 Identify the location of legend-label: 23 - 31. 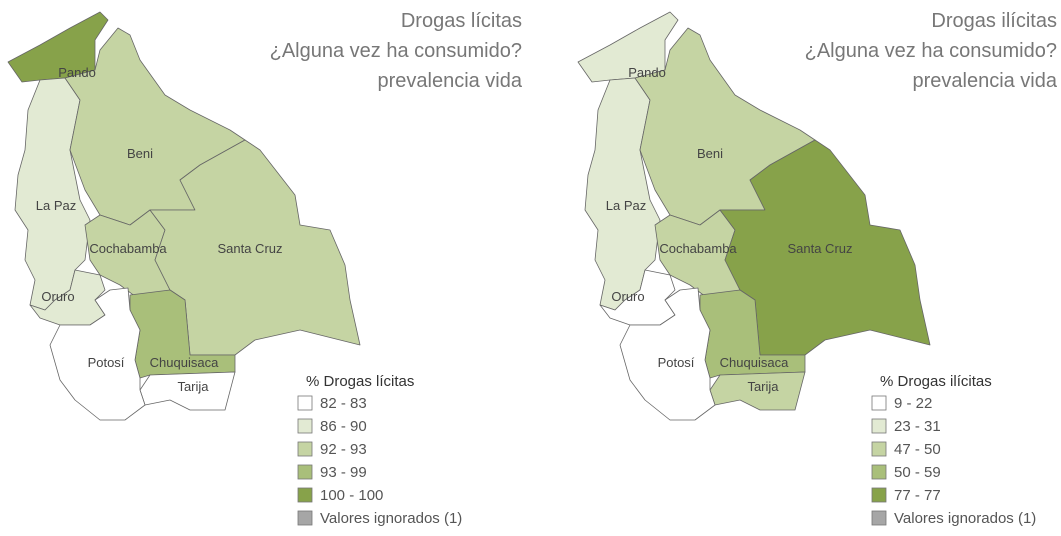
(917, 426).